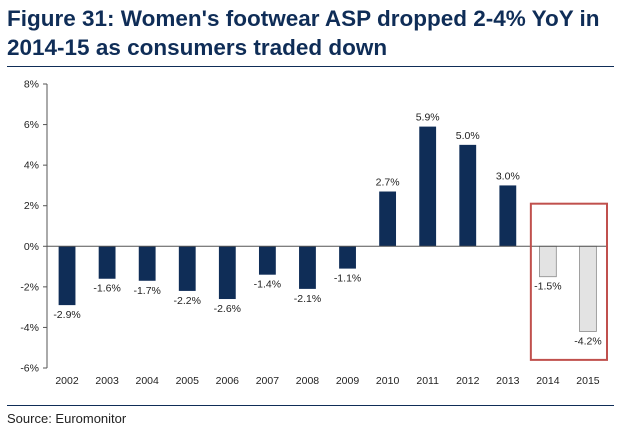 The image size is (621, 435). What do you see at coordinates (147, 381) in the screenshot?
I see `x-tick-label-2004: 2004` at bounding box center [147, 381].